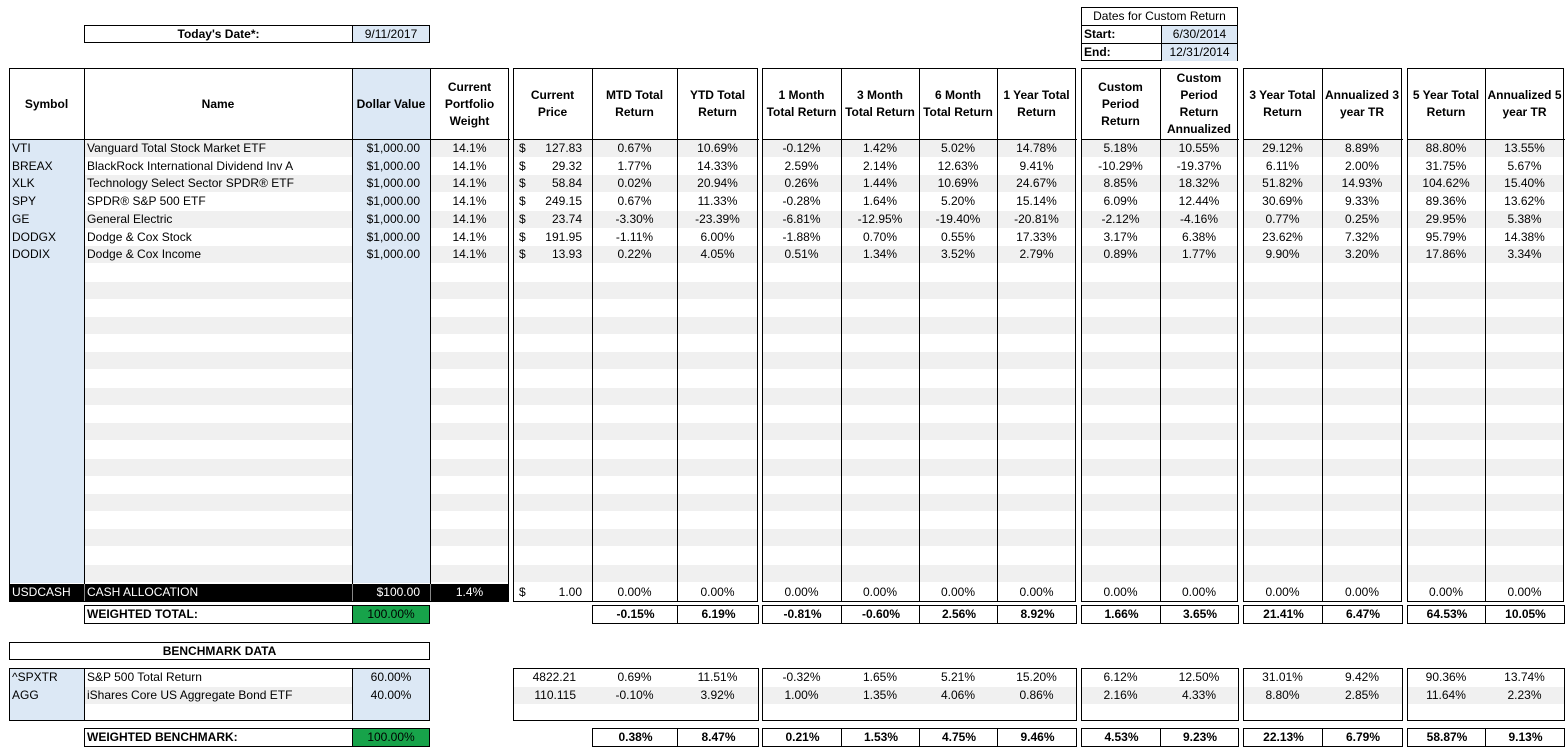 This screenshot has width=1567, height=751. I want to click on cash-symbol-cell: USDCASH, so click(41, 592).